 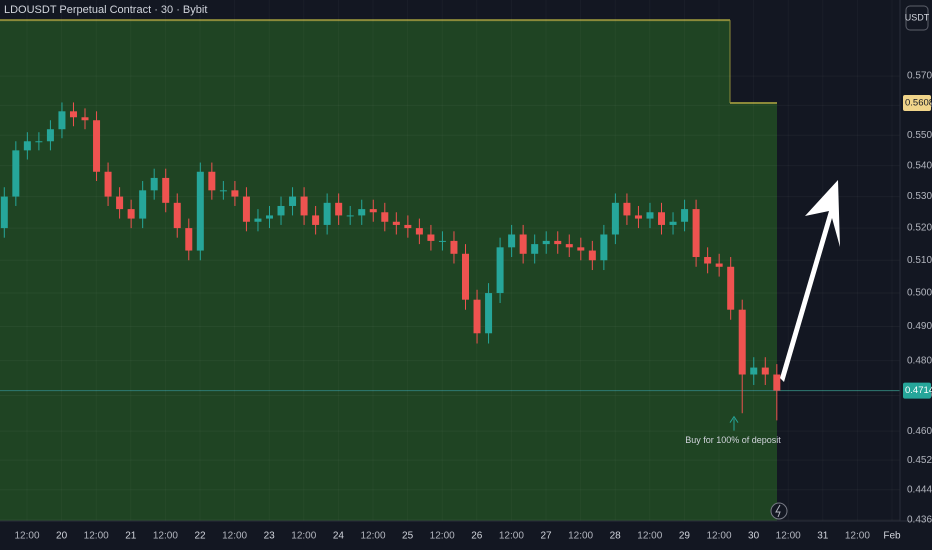 I want to click on x-tick-label: Feb, so click(x=892, y=536).